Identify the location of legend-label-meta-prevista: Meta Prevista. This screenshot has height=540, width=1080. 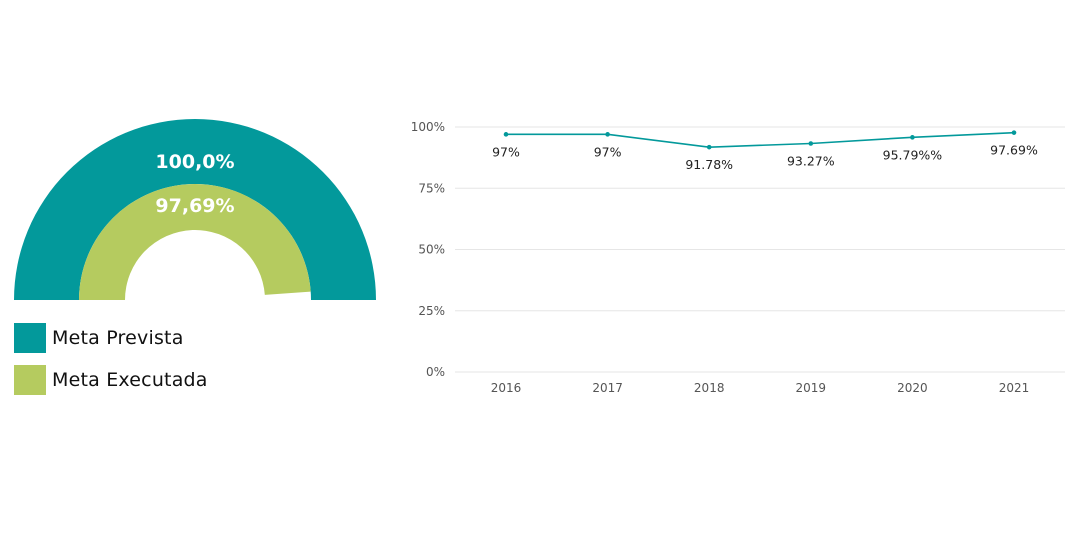
(118, 337).